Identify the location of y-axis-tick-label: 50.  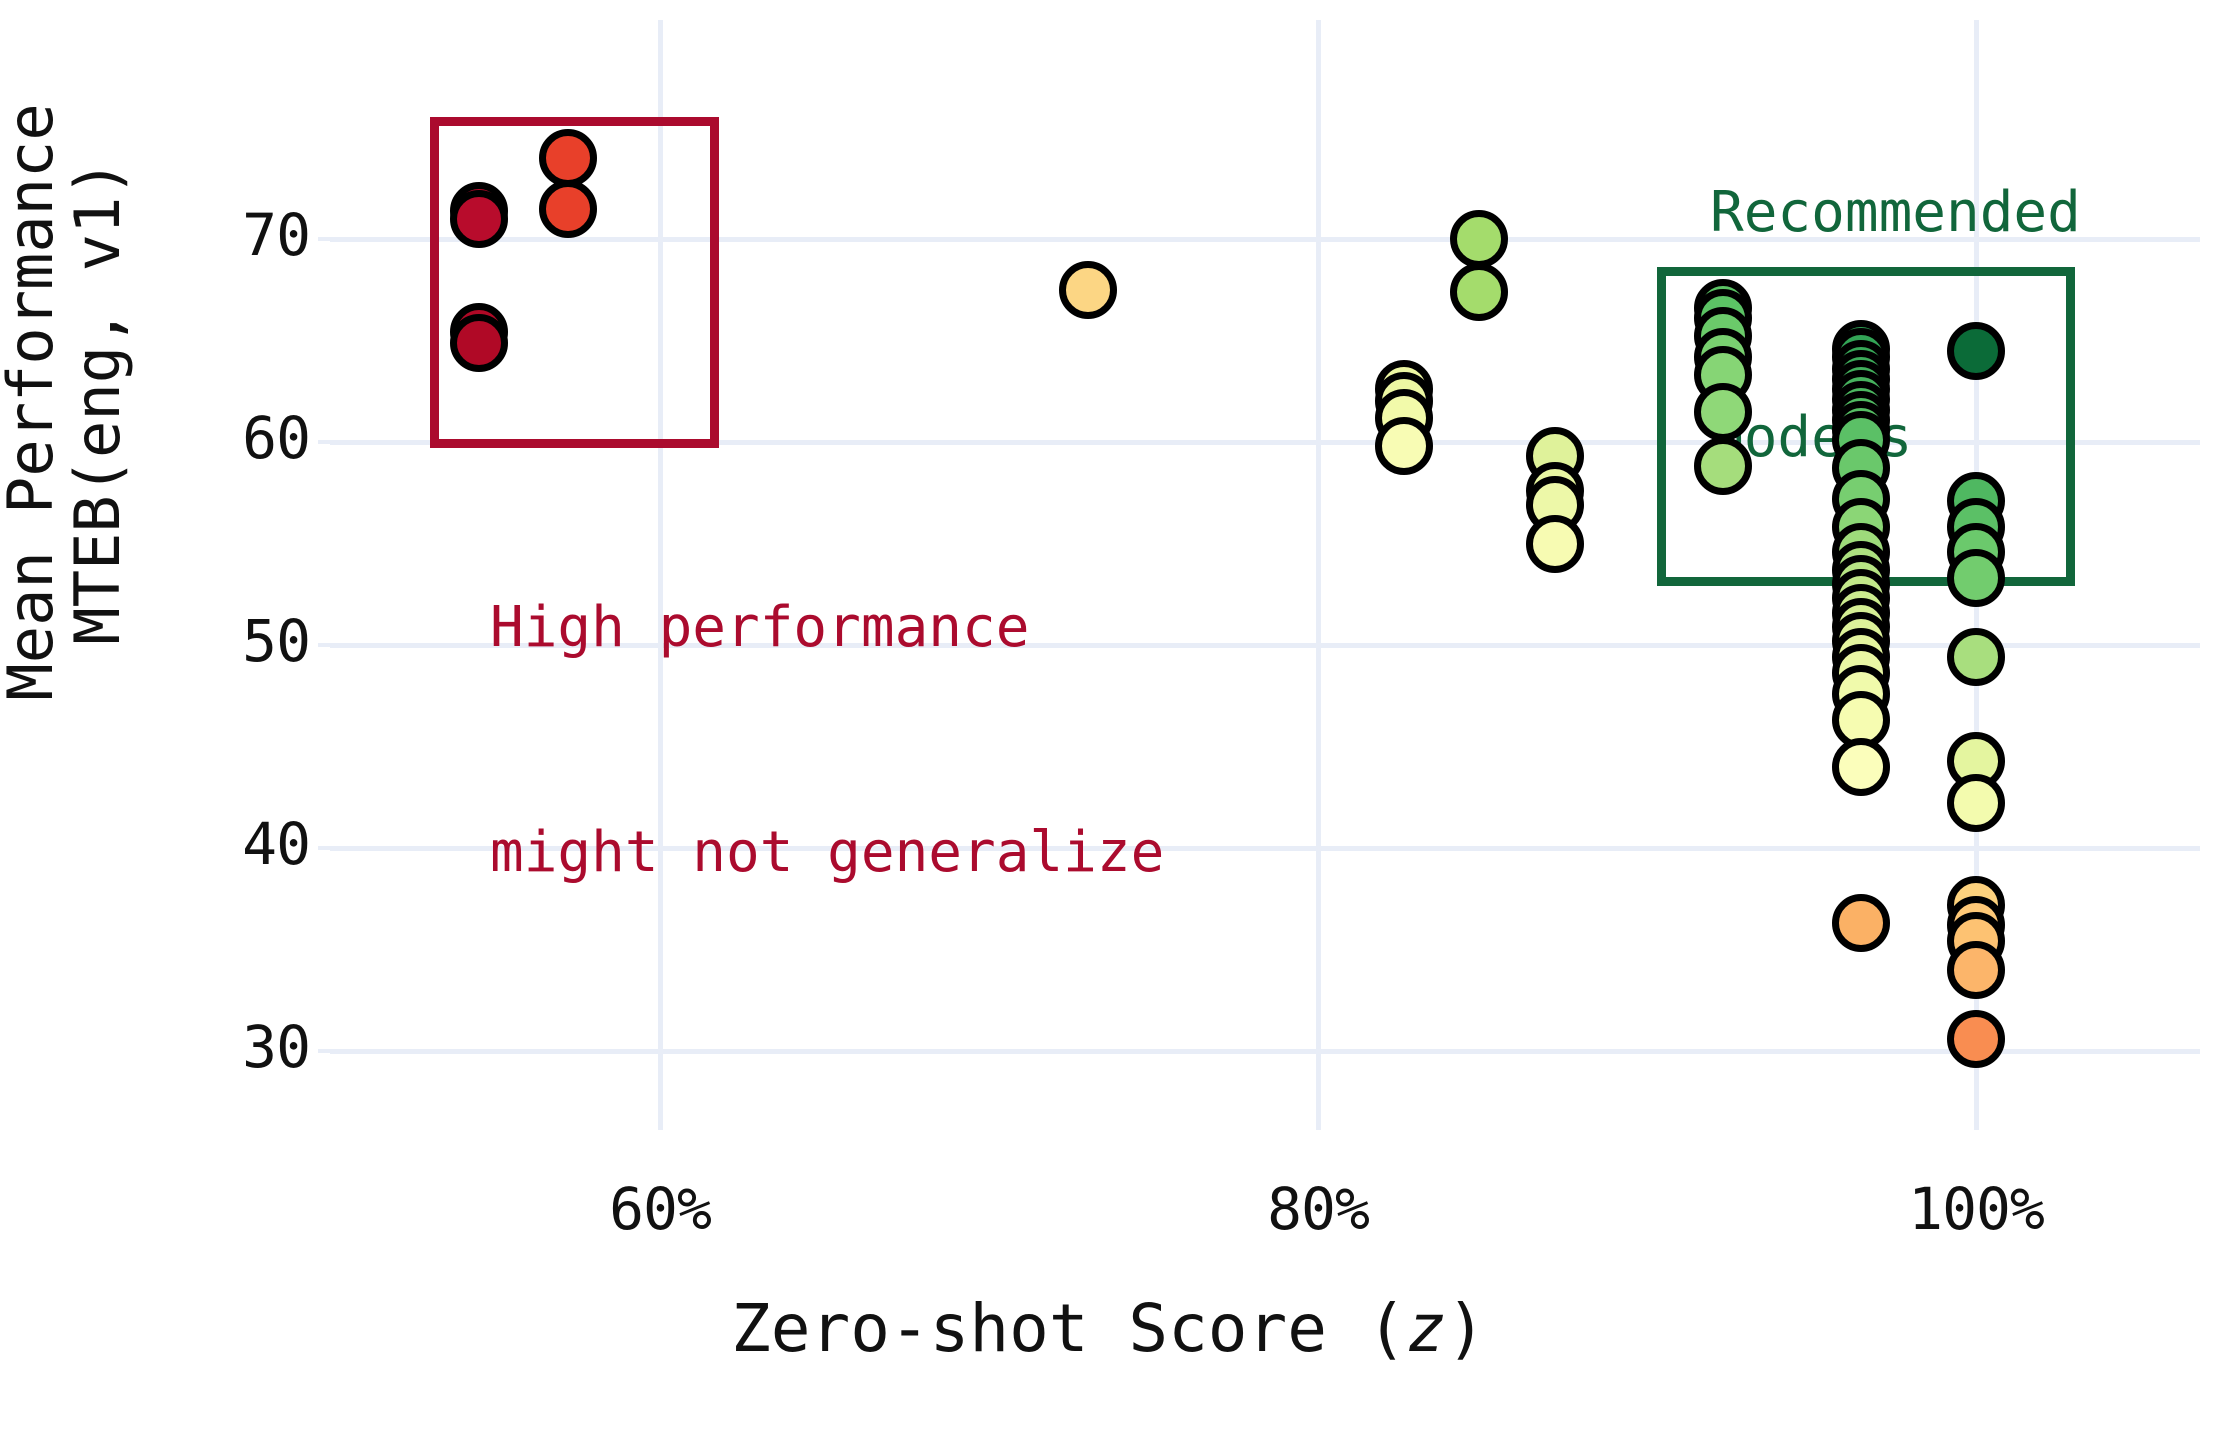
(276, 641).